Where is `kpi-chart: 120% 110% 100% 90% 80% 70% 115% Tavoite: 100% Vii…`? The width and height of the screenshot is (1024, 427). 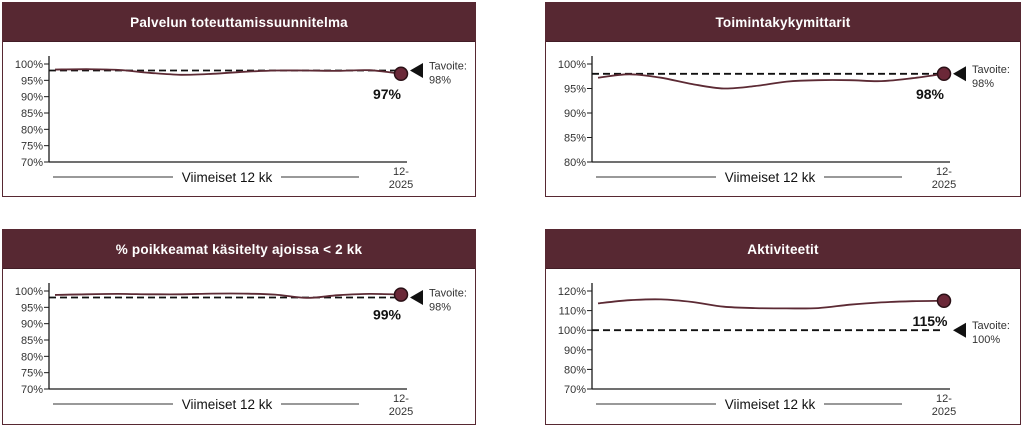
kpi-chart: 120% 110% 100% 90% 80% 70% 115% Tavoite: 100% Vii… is located at coordinates (784, 350).